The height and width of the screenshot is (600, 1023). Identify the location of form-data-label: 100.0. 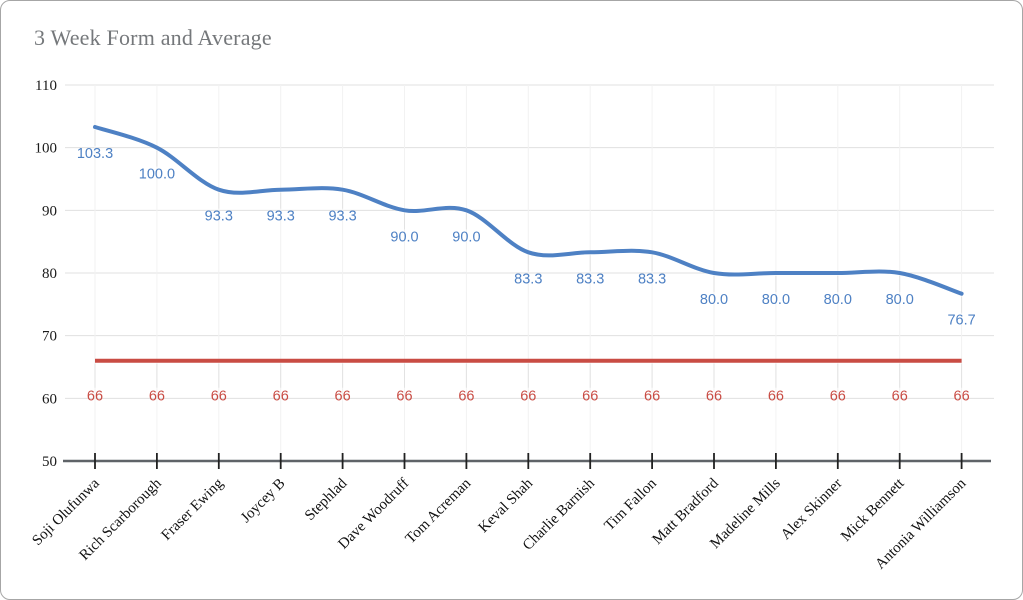
(157, 175).